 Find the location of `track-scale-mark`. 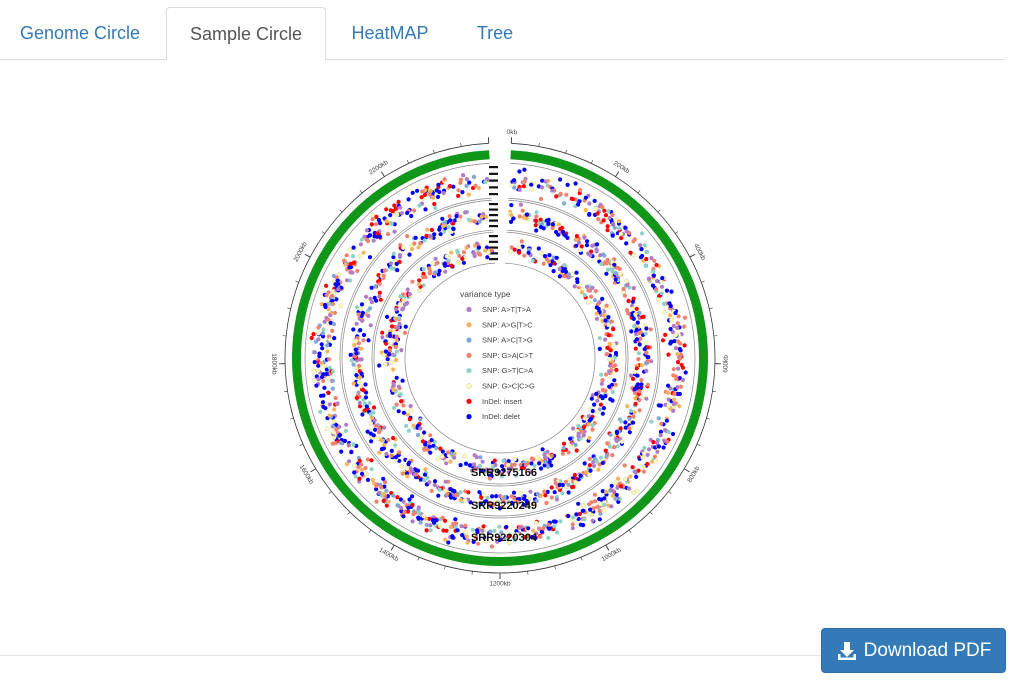

track-scale-mark is located at coordinates (493, 167).